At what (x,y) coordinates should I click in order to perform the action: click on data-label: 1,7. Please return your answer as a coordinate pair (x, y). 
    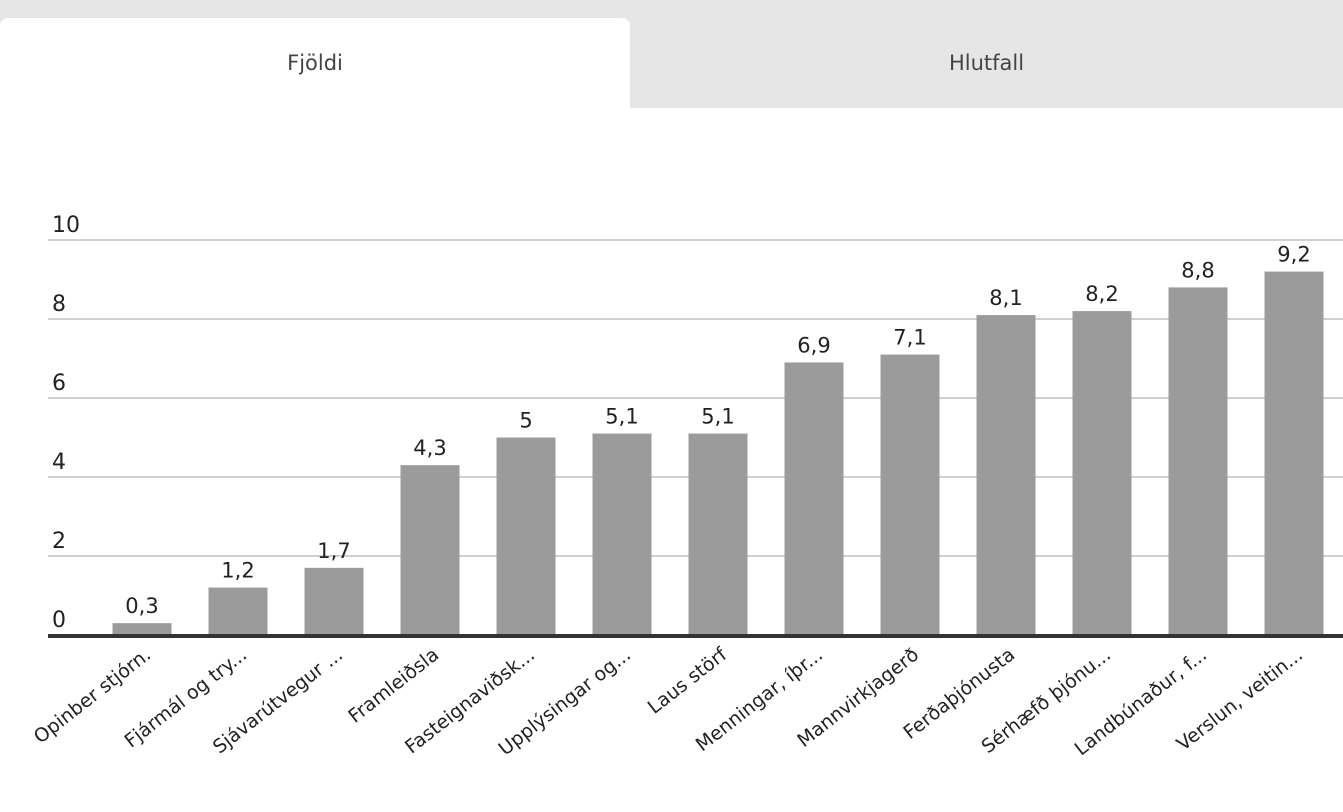
    Looking at the image, I should click on (333, 551).